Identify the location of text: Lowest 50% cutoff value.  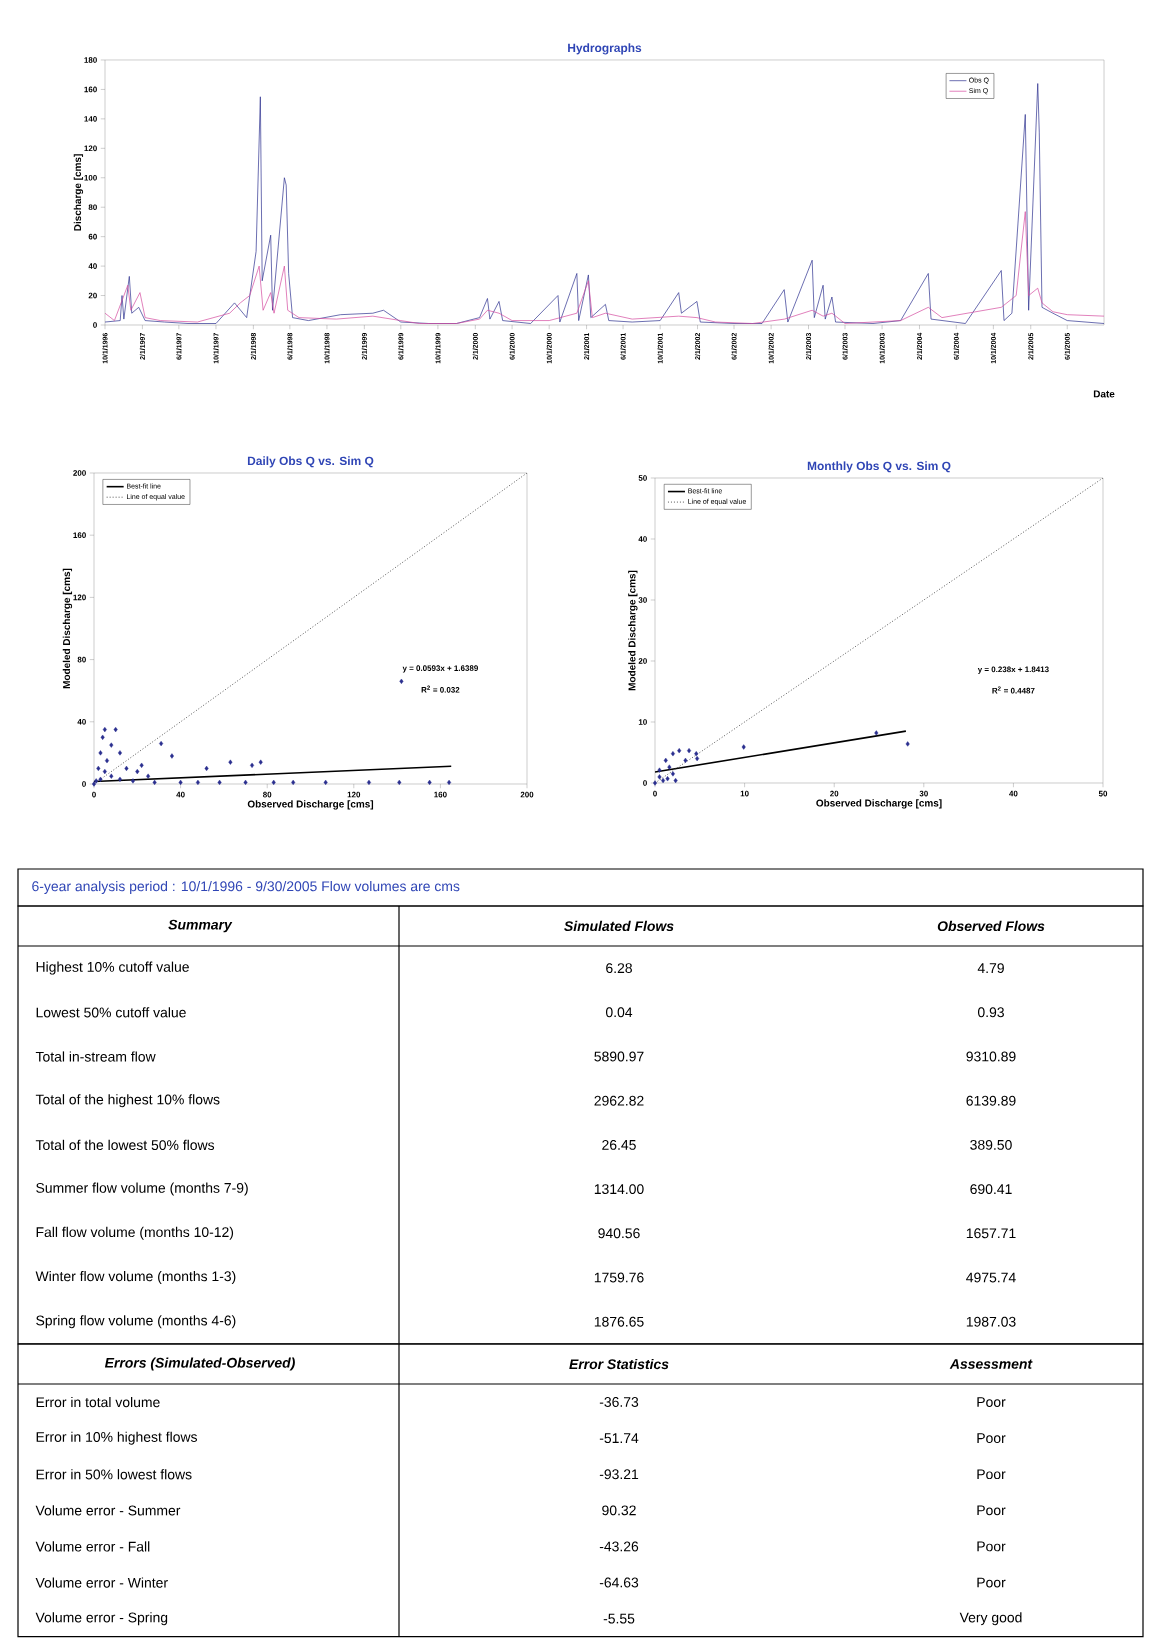
(111, 1012).